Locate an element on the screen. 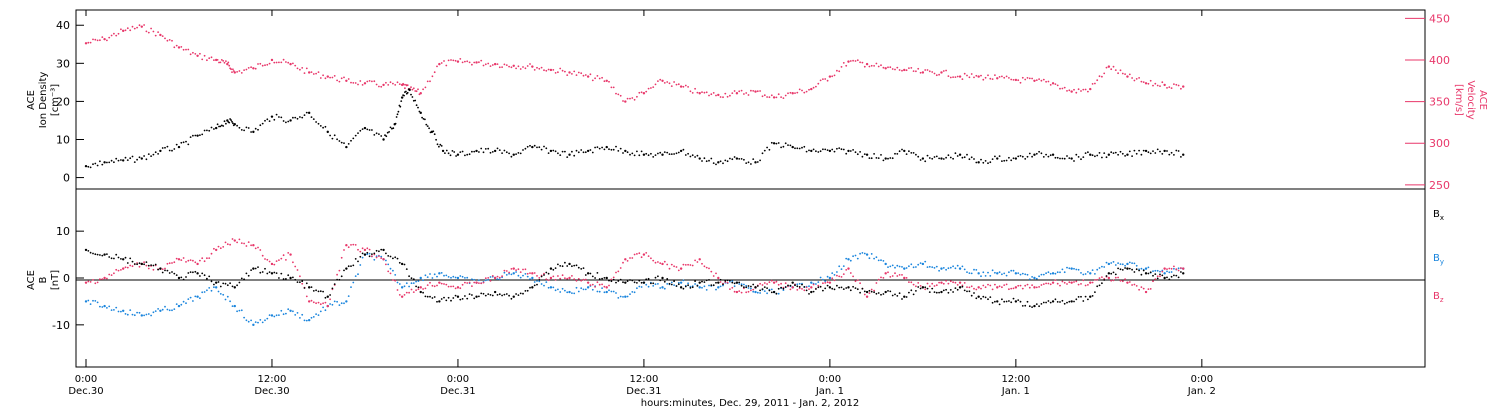 This screenshot has width=1500, height=410. top-right-ytick-label-4: 450 is located at coordinates (1439, 18).